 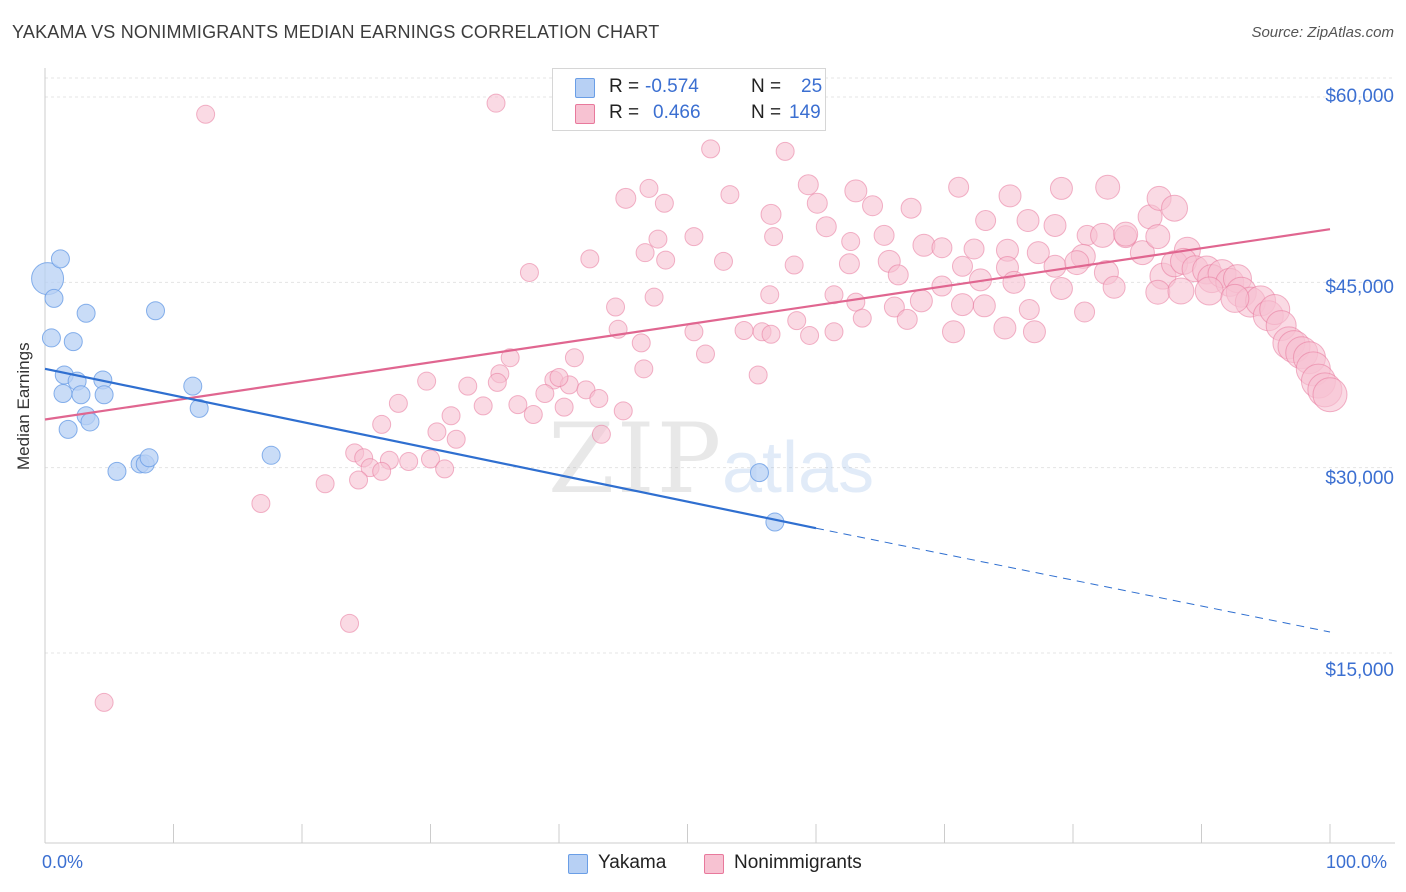 What do you see at coordinates (63, 862) in the screenshot?
I see `x-tick-label-min: 0.0%` at bounding box center [63, 862].